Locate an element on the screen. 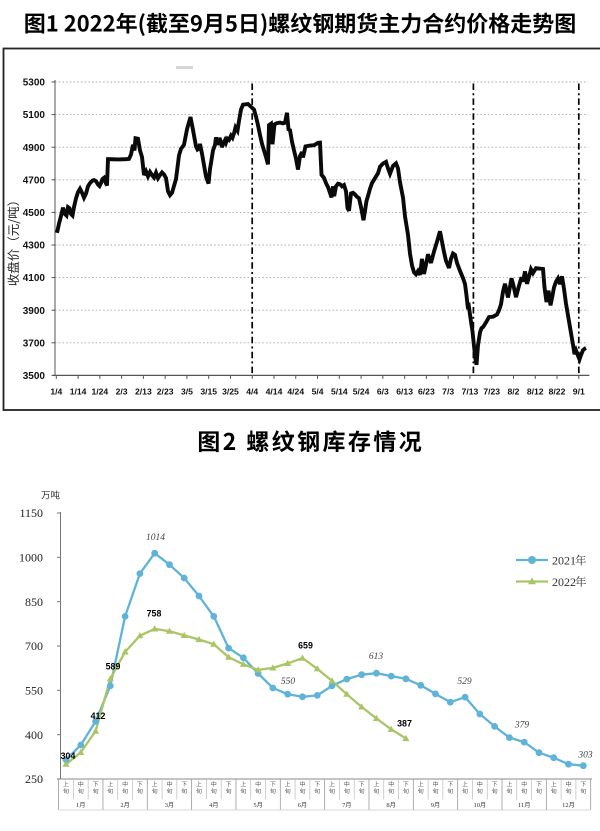 Image resolution: width=600 pixels, height=831 pixels. svg-text: 6/13 is located at coordinates (404, 392).